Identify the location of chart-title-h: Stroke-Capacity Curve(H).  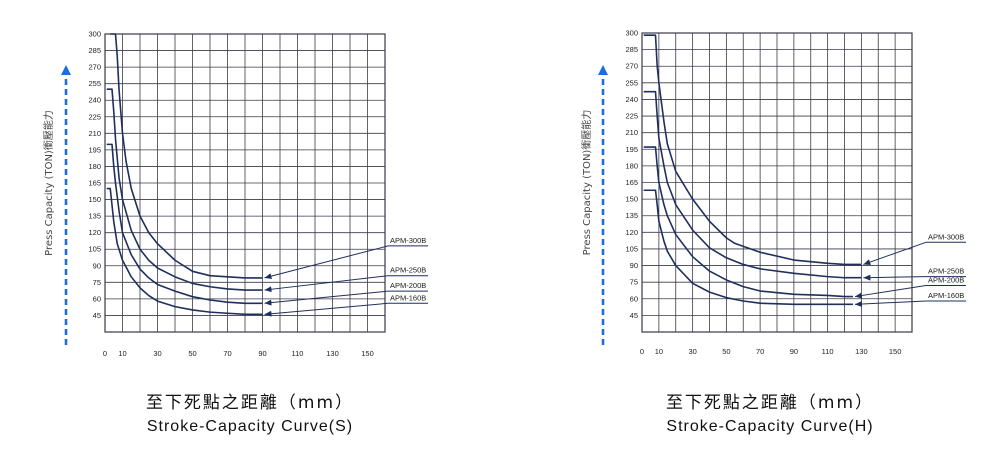
(770, 426).